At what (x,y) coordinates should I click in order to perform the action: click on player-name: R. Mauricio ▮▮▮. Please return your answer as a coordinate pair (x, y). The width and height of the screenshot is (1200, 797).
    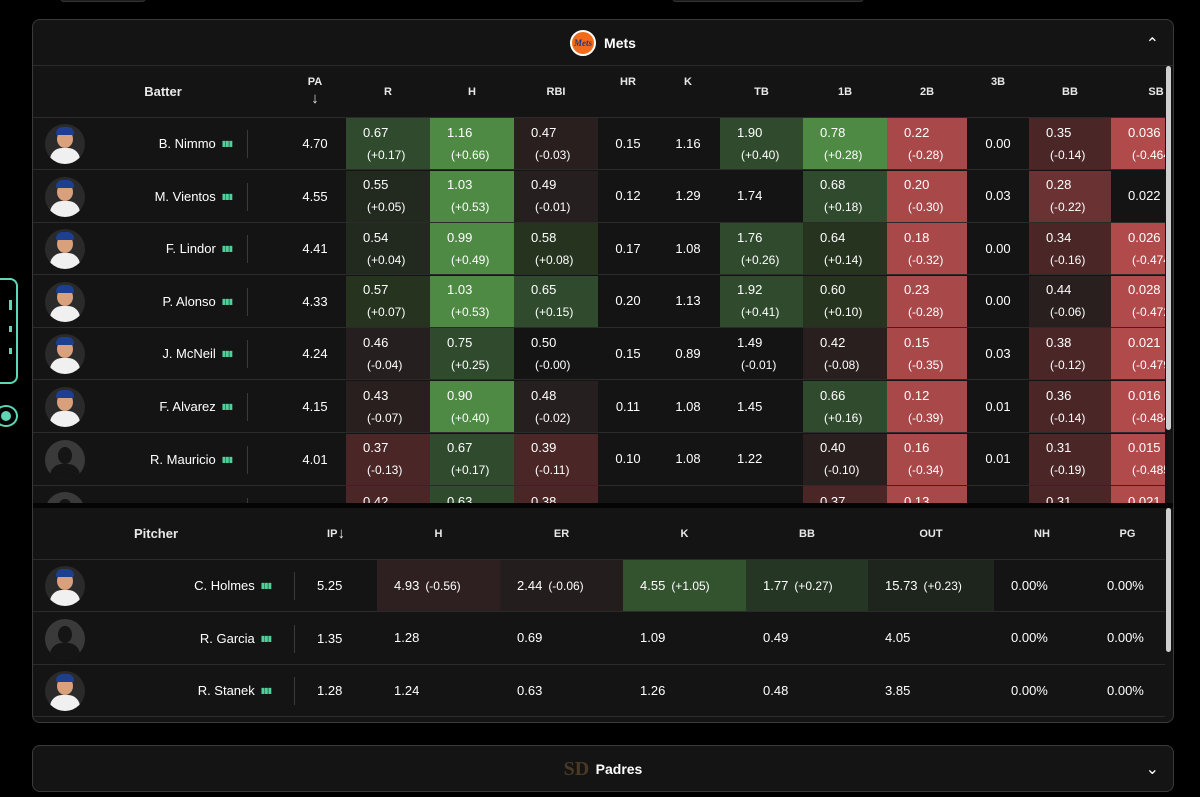
    Looking at the image, I should click on (173, 459).